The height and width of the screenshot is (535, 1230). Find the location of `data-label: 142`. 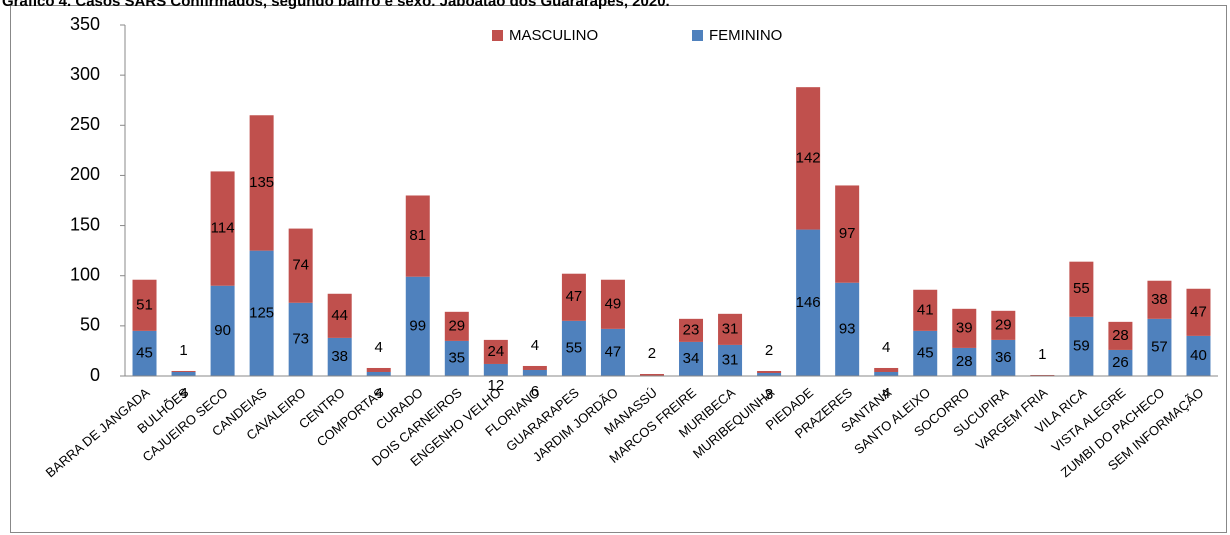

data-label: 142 is located at coordinates (808, 157).